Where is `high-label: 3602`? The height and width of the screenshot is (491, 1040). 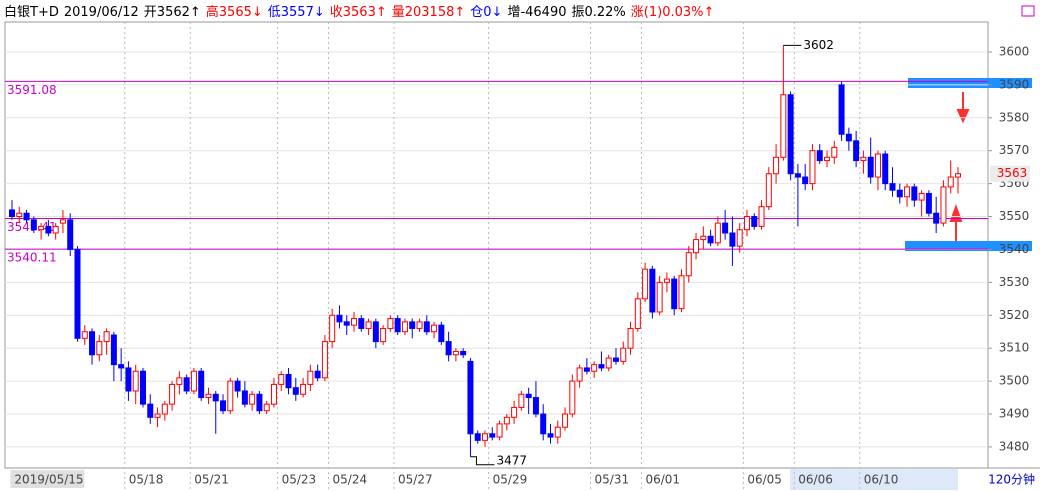 high-label: 3602 is located at coordinates (818, 45).